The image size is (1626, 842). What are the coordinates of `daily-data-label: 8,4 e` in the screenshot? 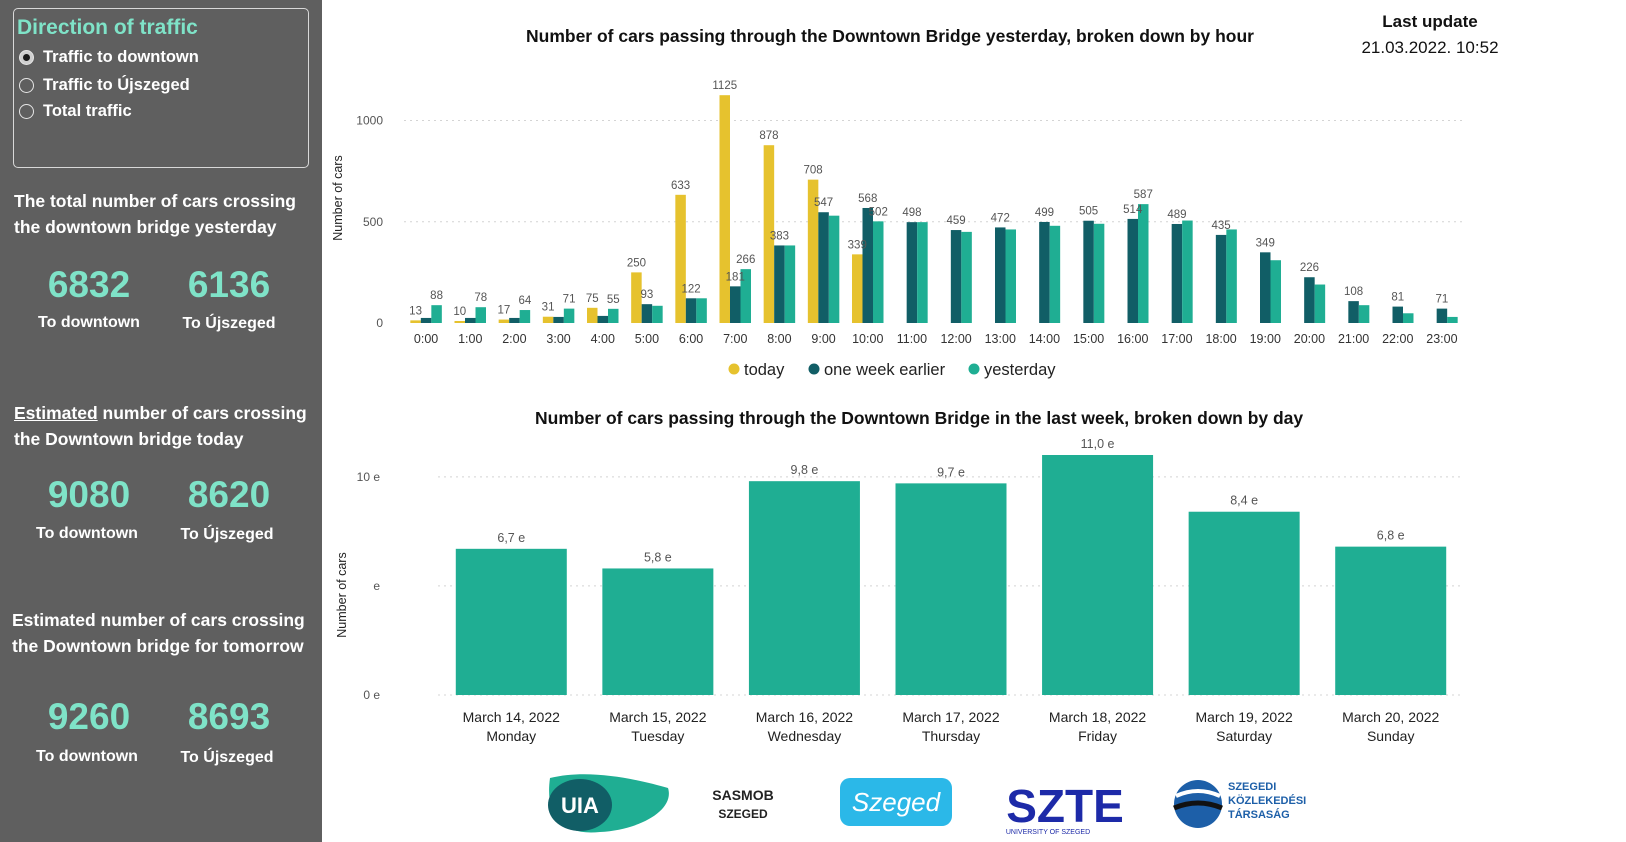 It's located at (1244, 501).